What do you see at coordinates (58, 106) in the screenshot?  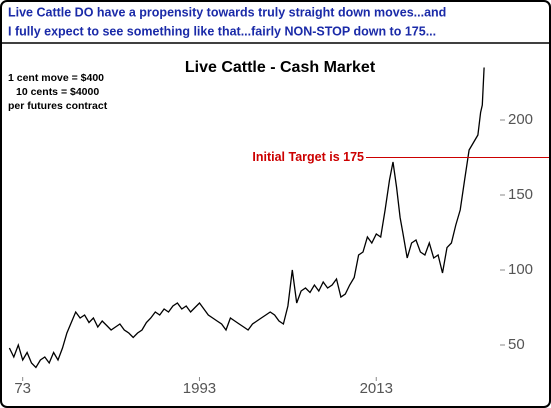 I see `note: per futures contract` at bounding box center [58, 106].